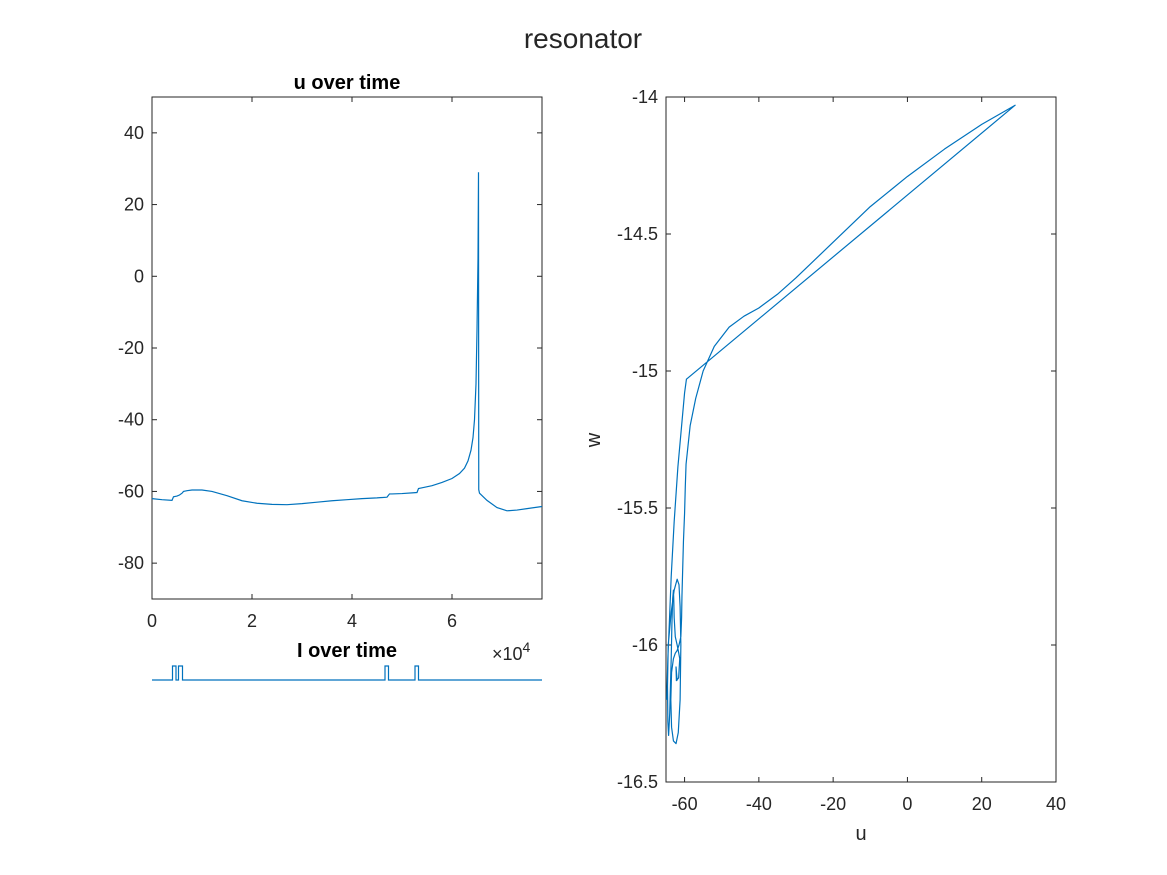 Image resolution: width=1167 pixels, height=875 pixels. I want to click on u-over-time-title: u over time, so click(347, 83).